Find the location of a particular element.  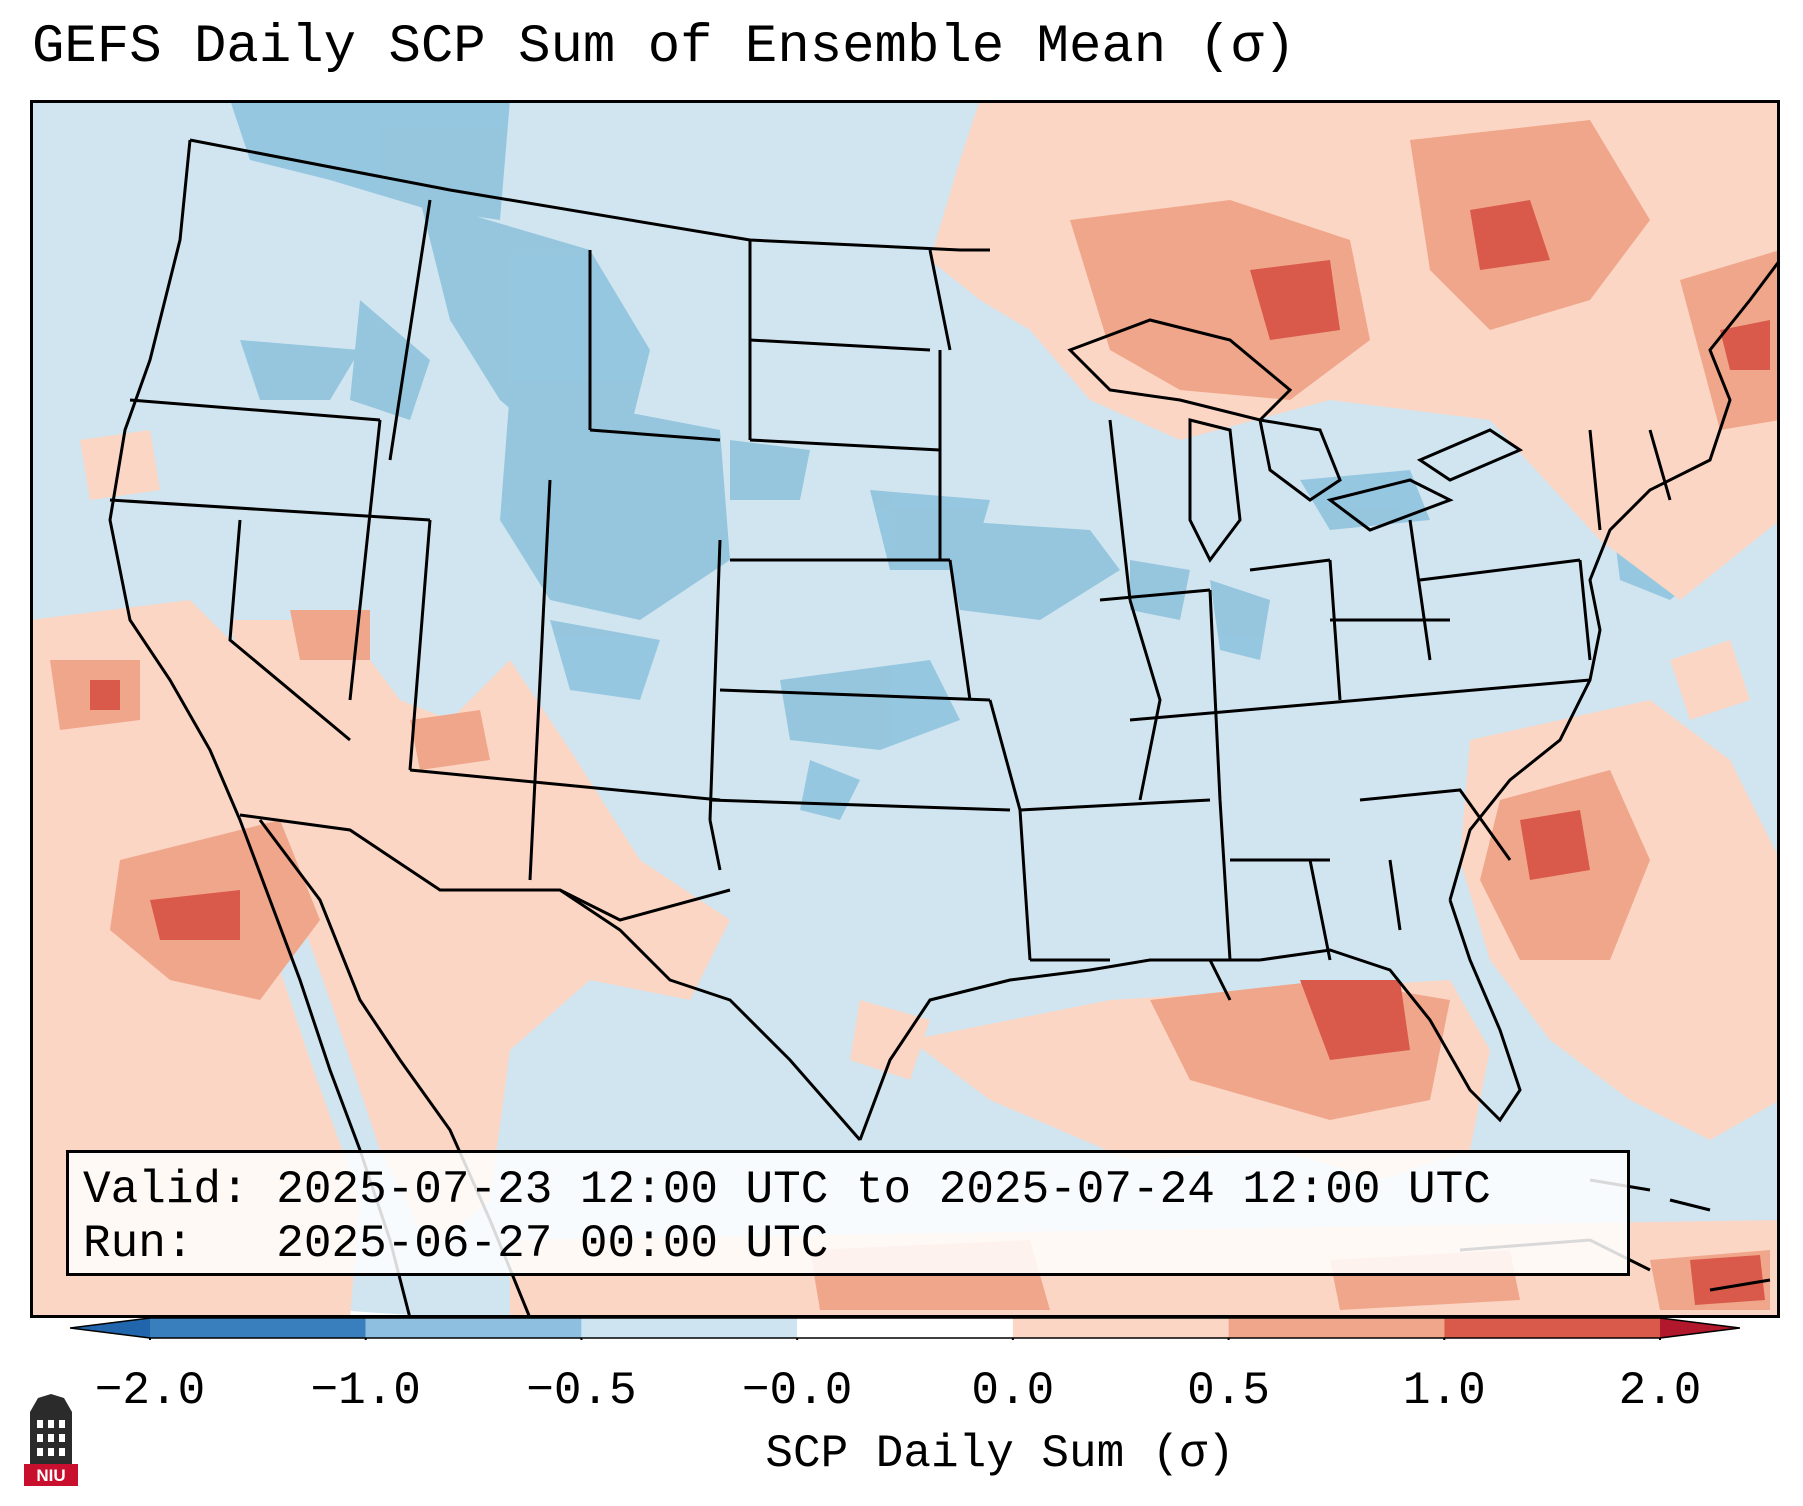

colorbar-tick-label: 0.5 is located at coordinates (1228, 1391).